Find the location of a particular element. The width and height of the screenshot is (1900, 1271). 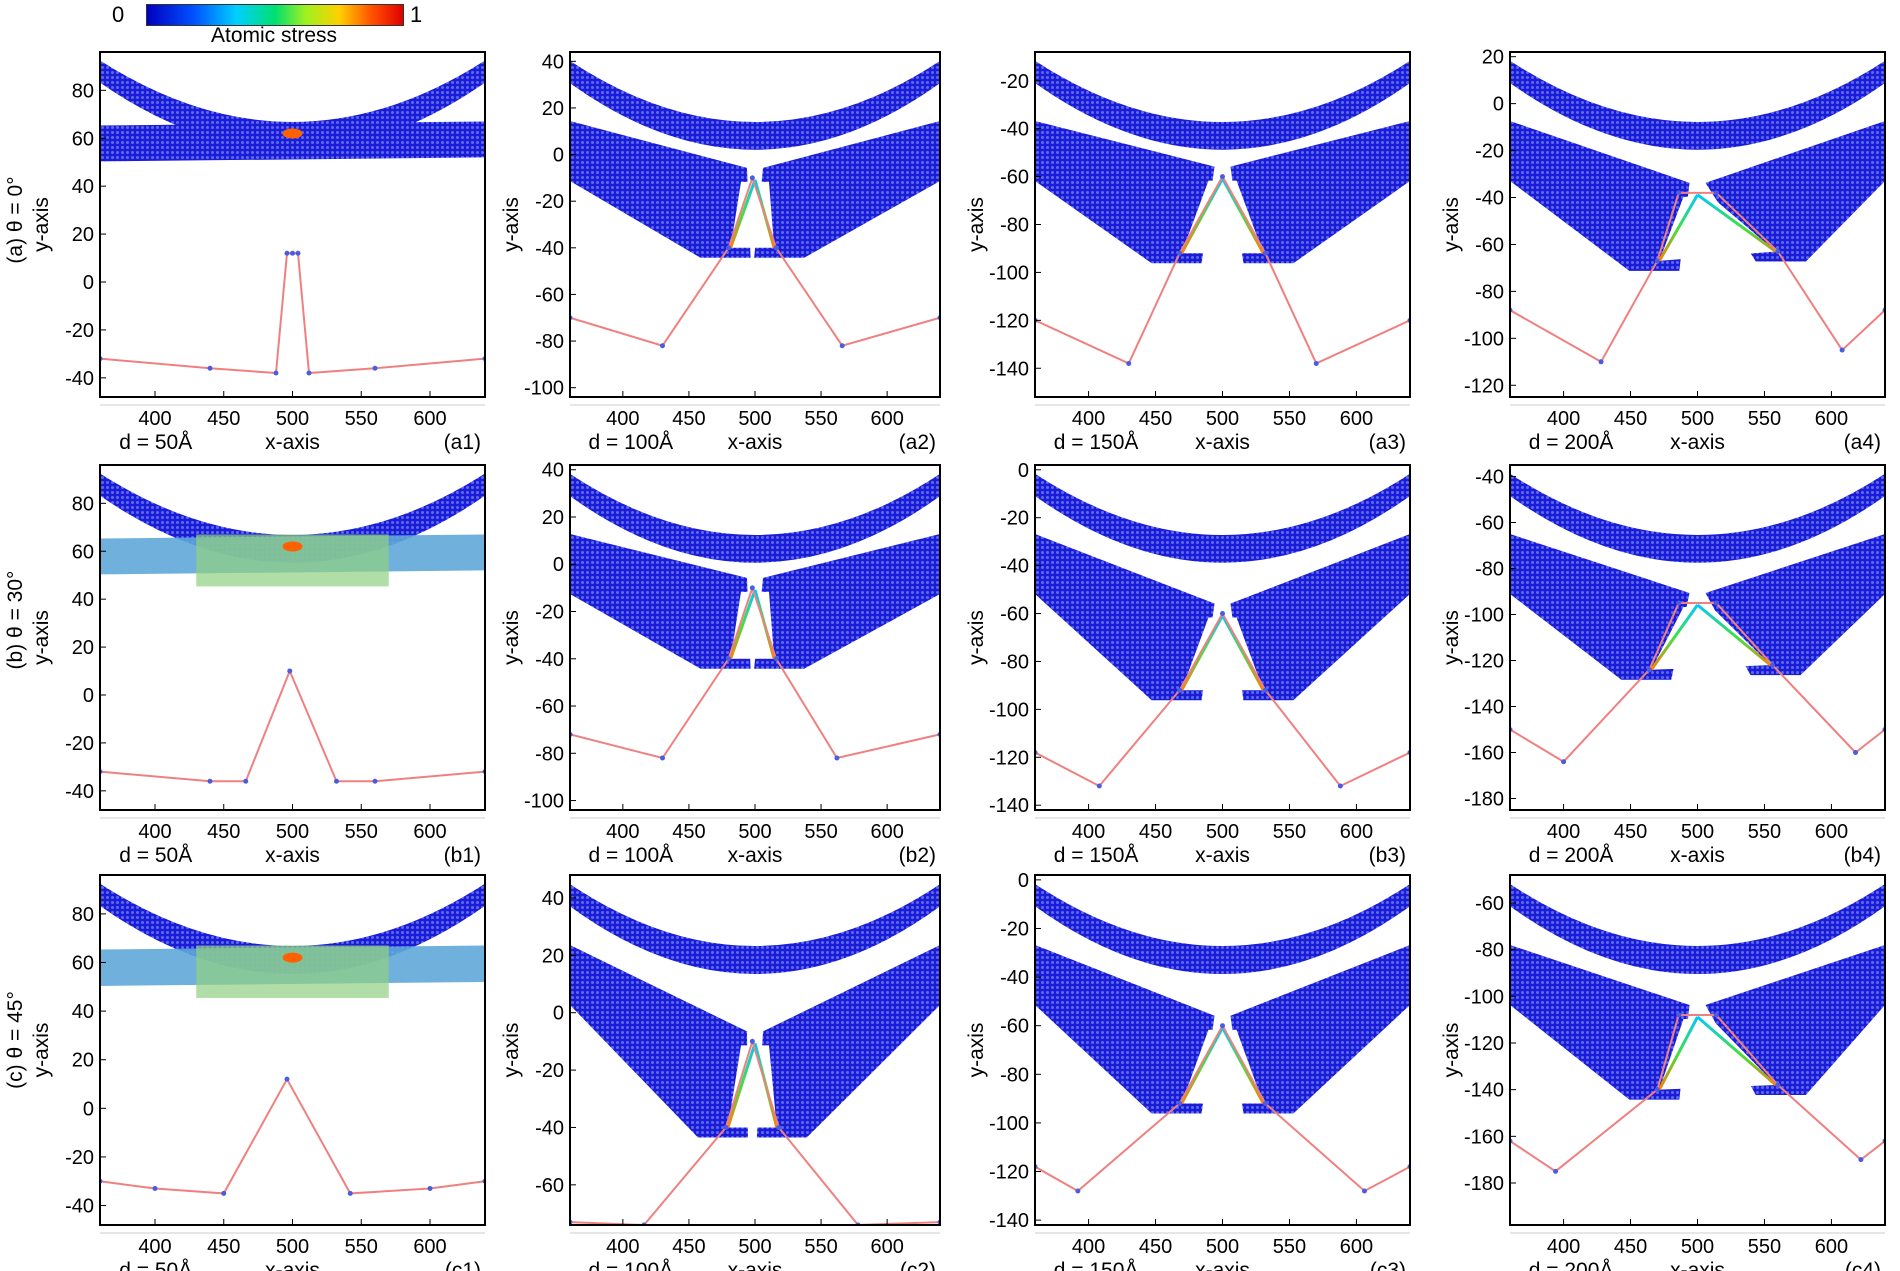

stress-hotspot is located at coordinates (292, 957).